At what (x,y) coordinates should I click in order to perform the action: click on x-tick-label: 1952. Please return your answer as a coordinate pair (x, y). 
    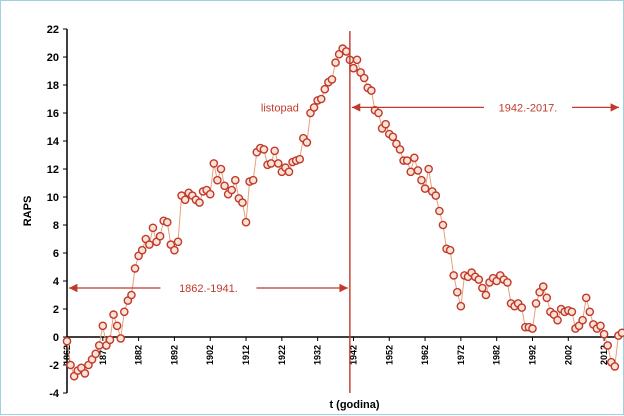
    Looking at the image, I should click on (389, 355).